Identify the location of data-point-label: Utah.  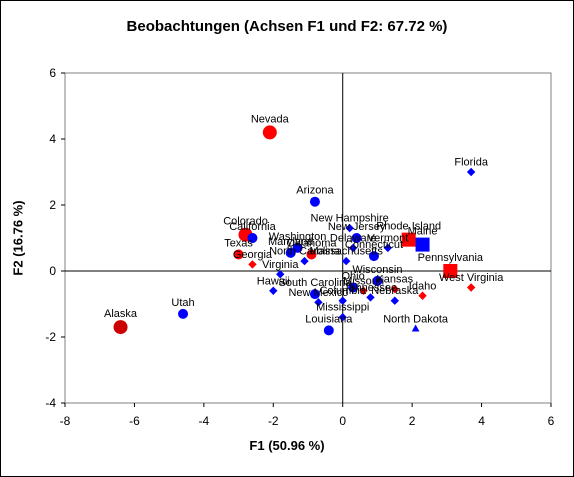
(182, 303).